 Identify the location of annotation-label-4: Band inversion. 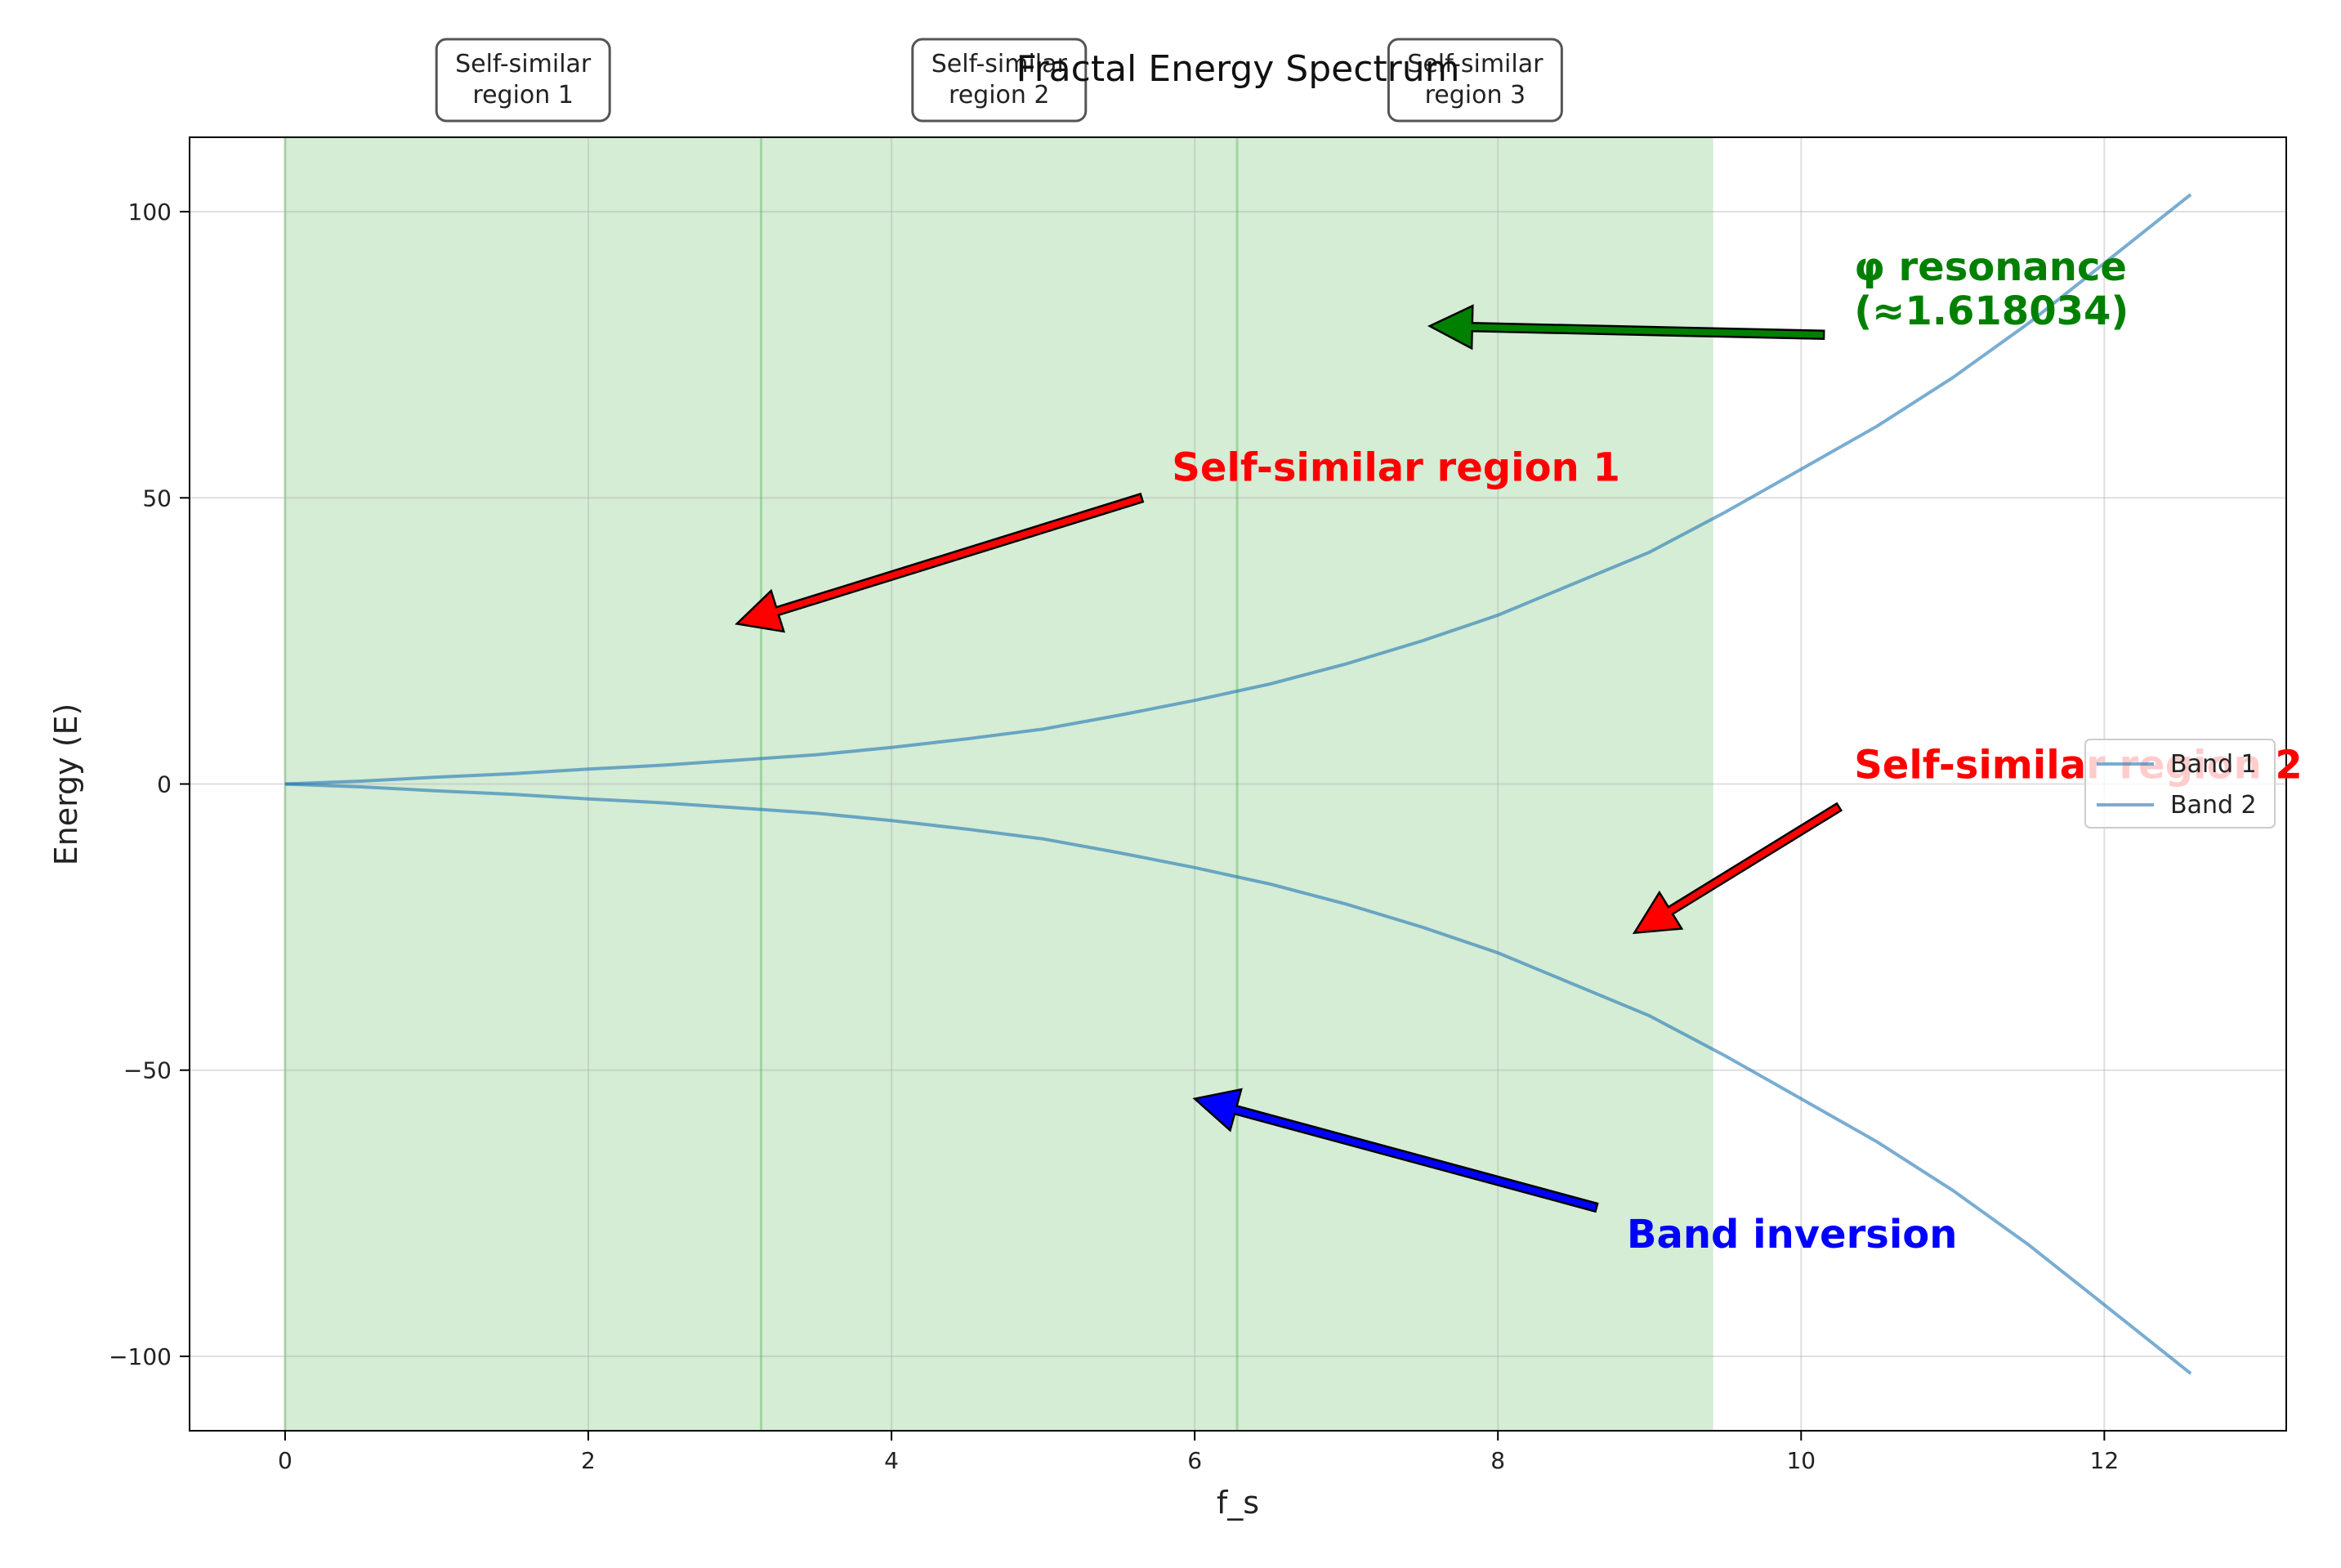
(1792, 1235).